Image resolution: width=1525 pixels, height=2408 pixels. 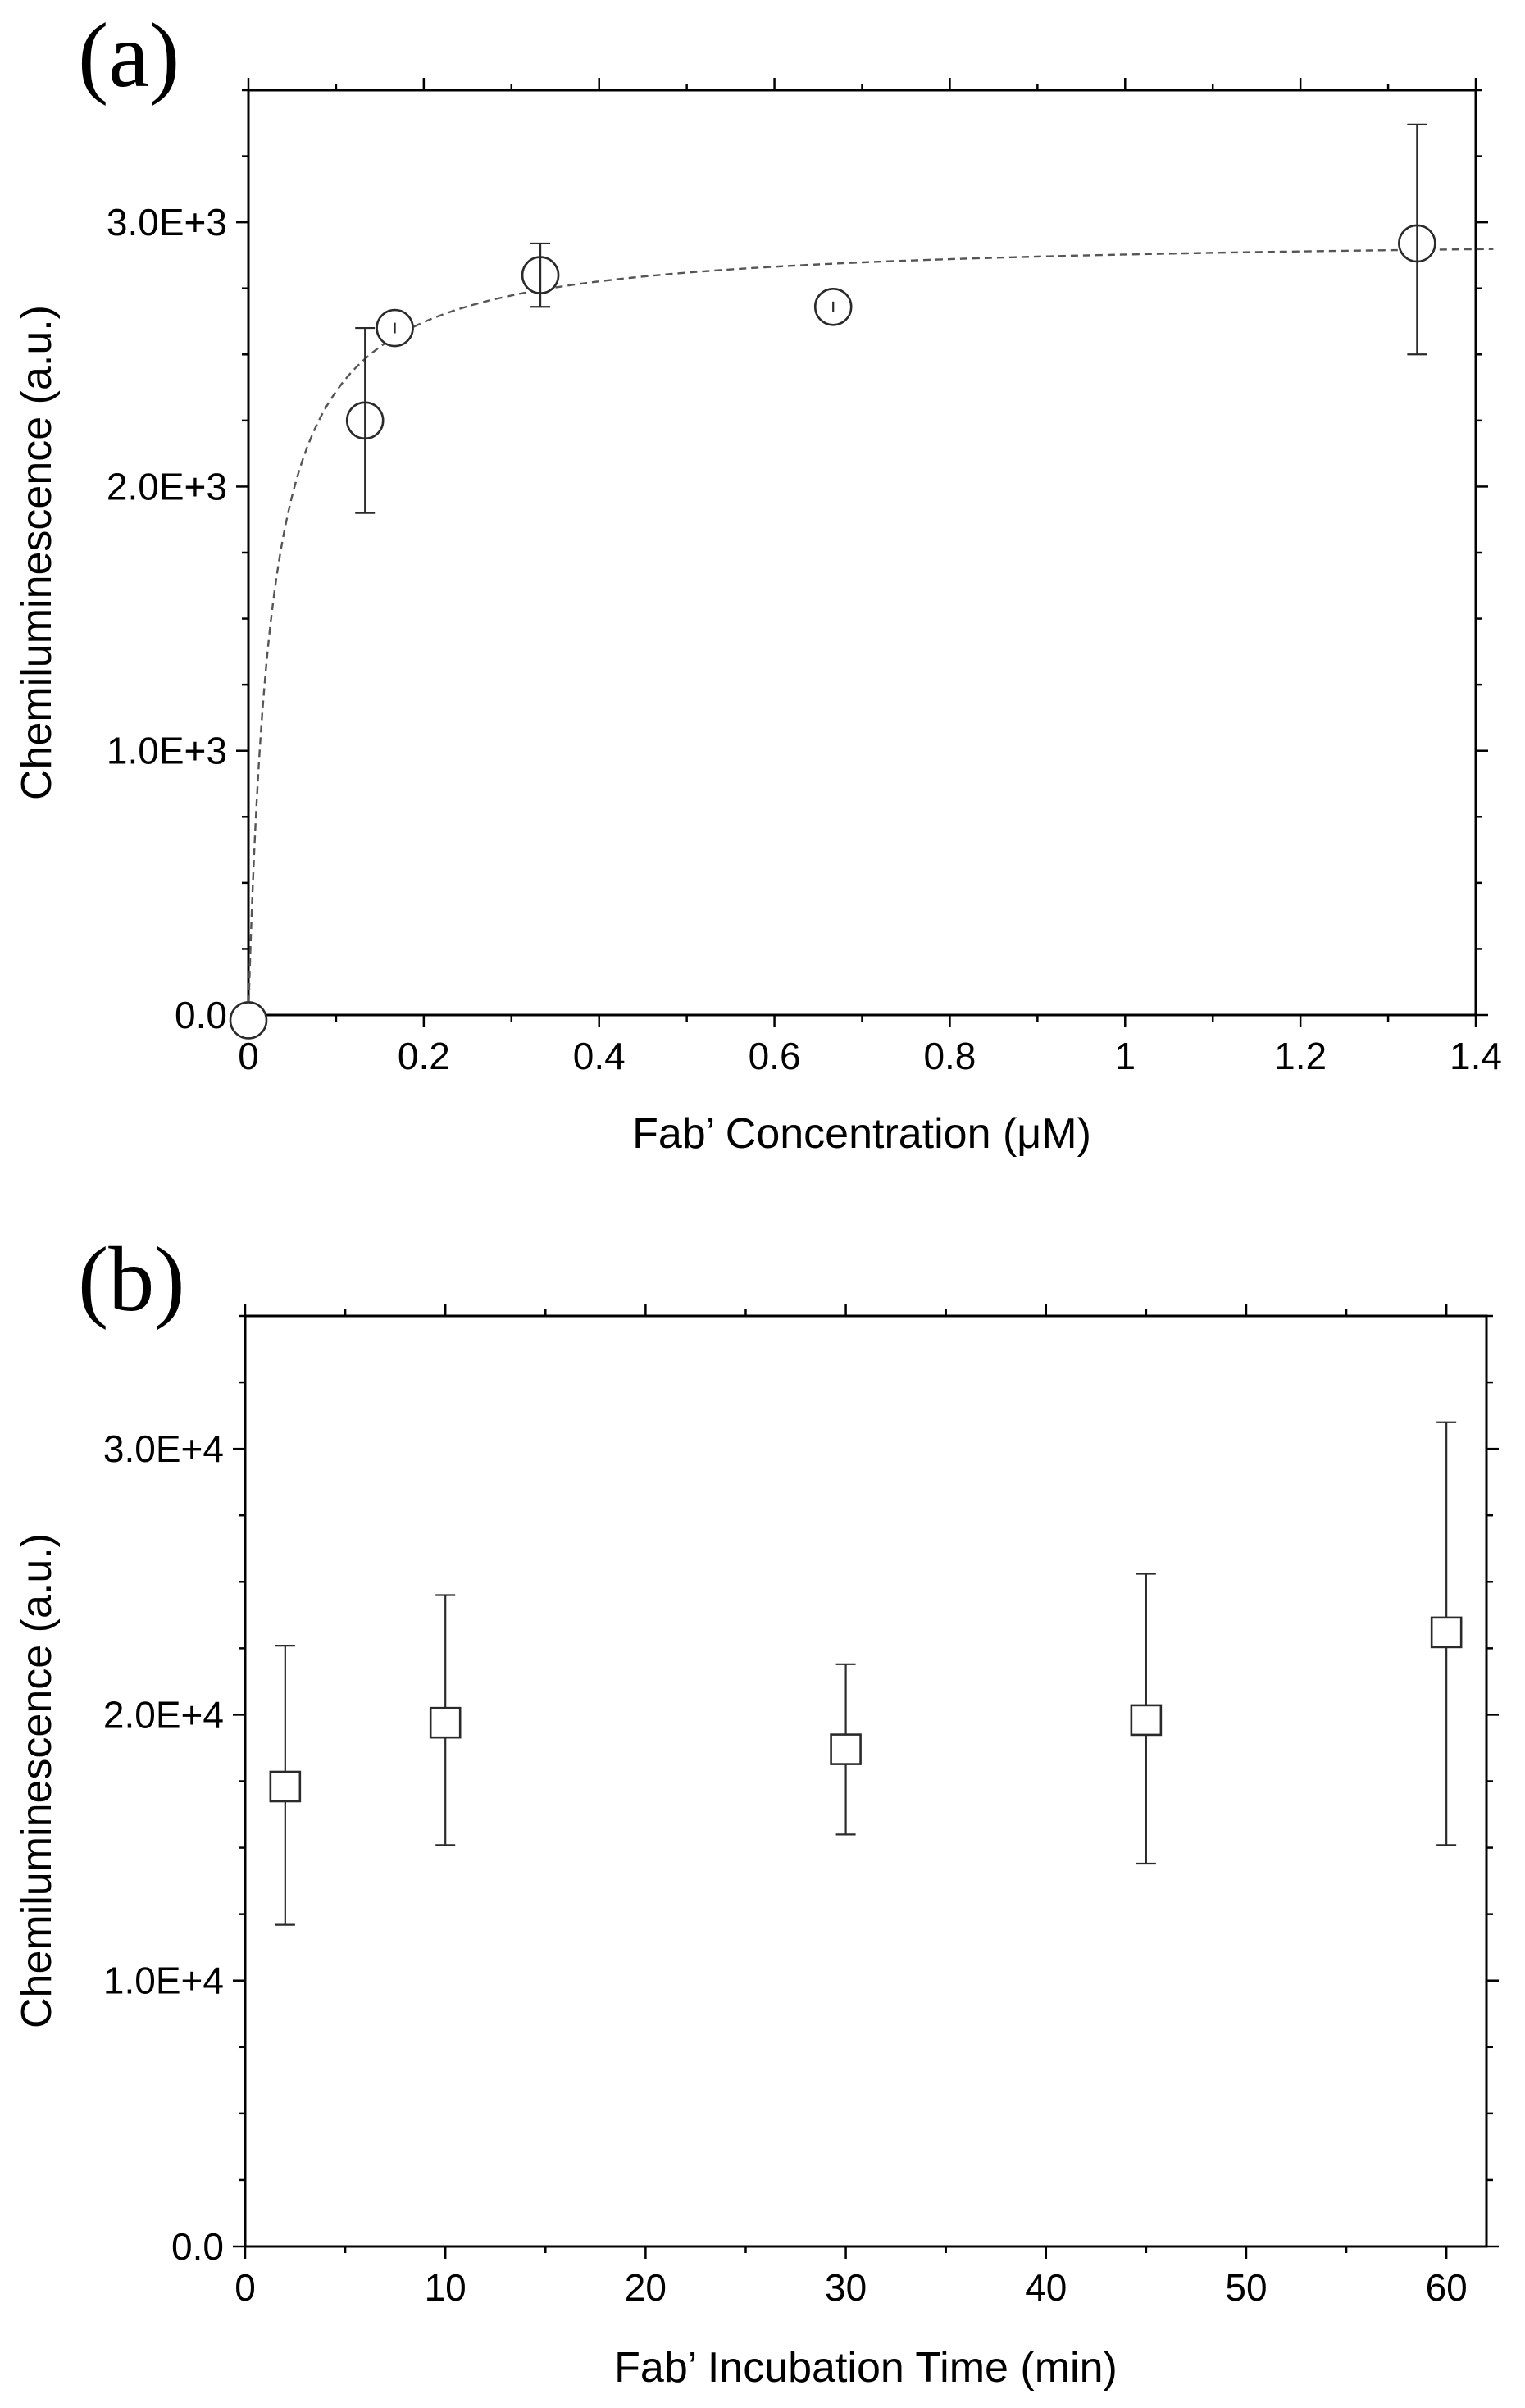 What do you see at coordinates (1246, 2287) in the screenshot?
I see `panel-b-x-tick-label: 50` at bounding box center [1246, 2287].